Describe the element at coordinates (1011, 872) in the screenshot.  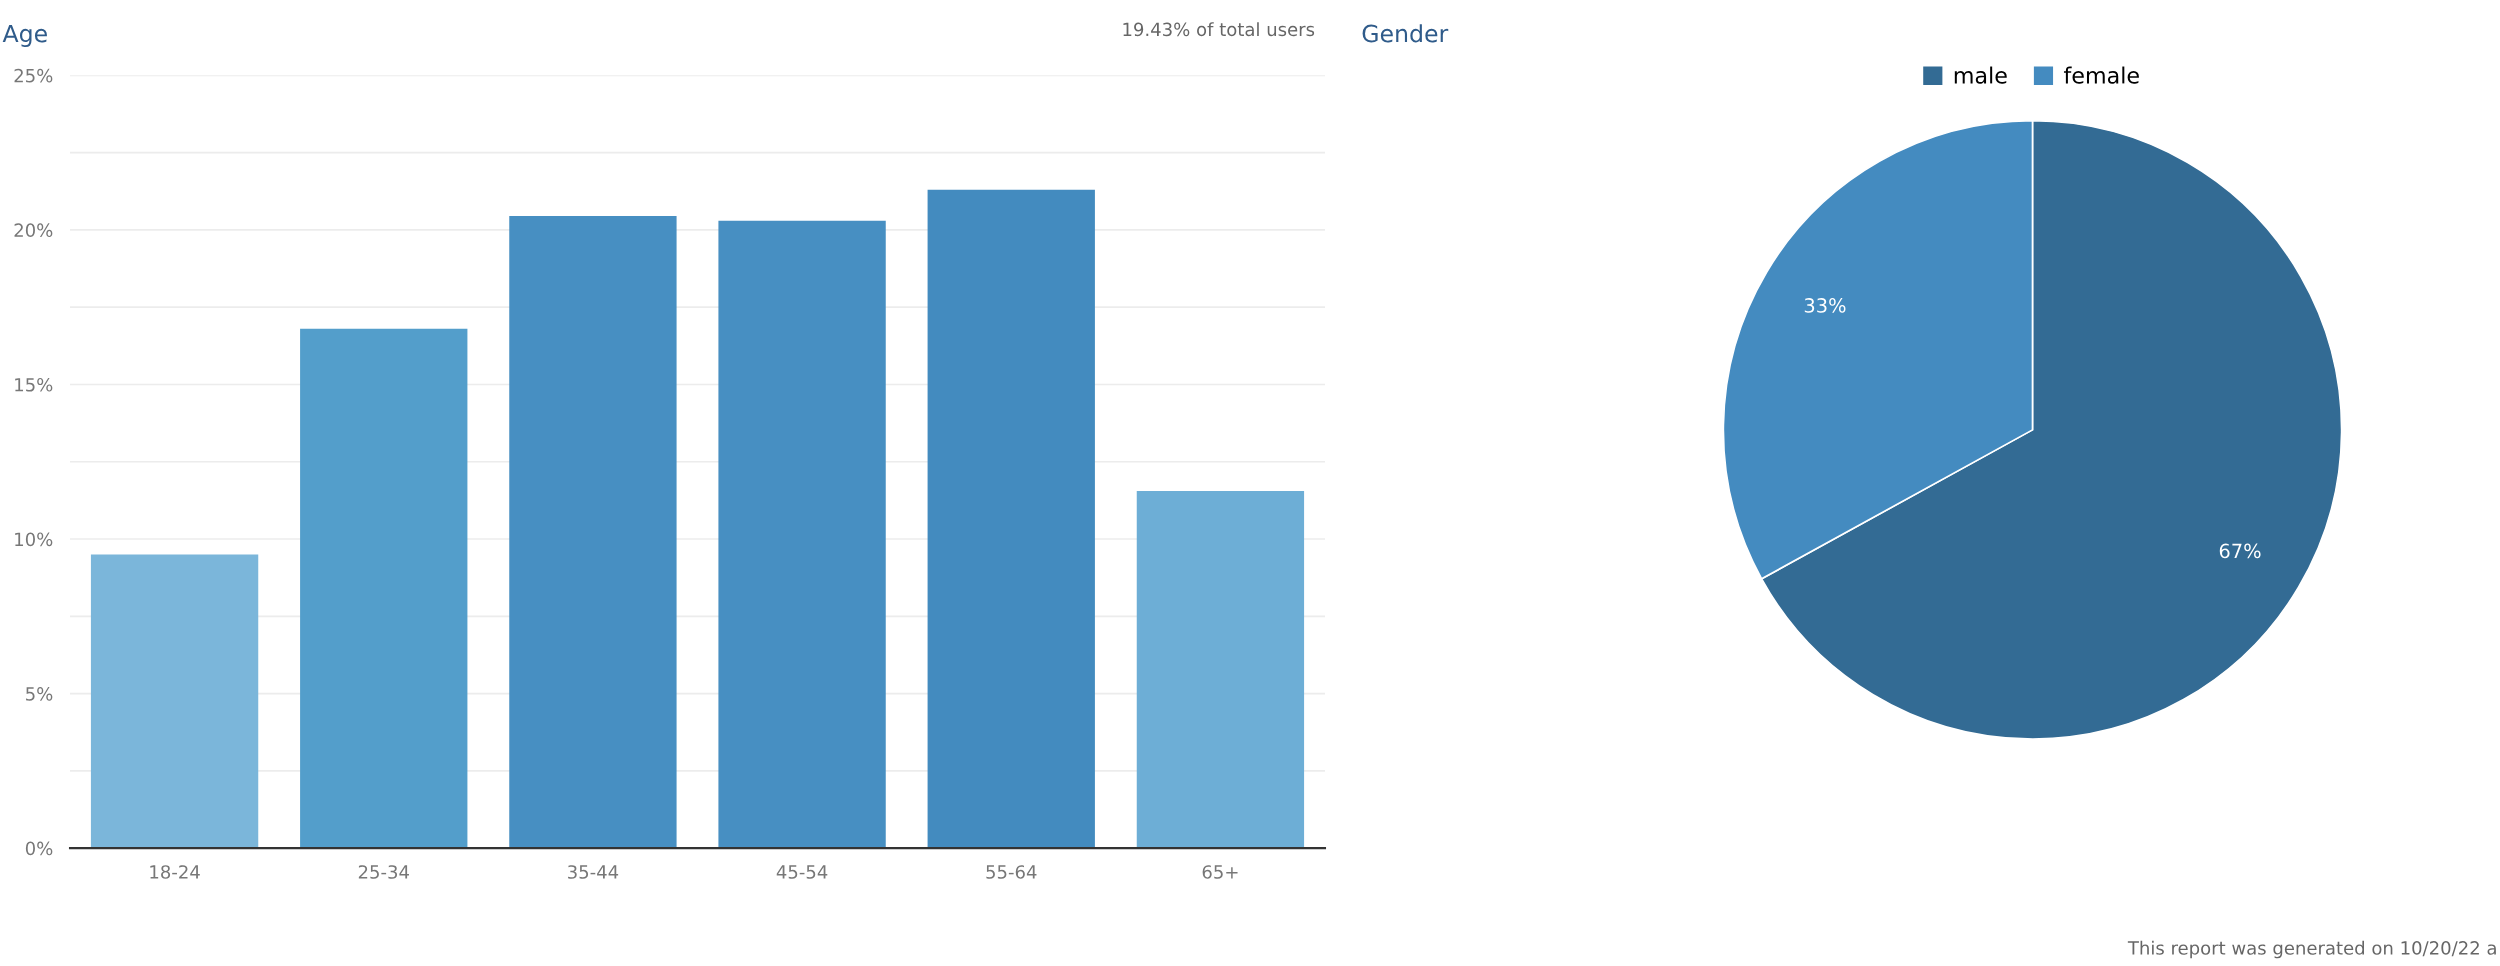
I see `x-tick-label: 55-64` at that location.